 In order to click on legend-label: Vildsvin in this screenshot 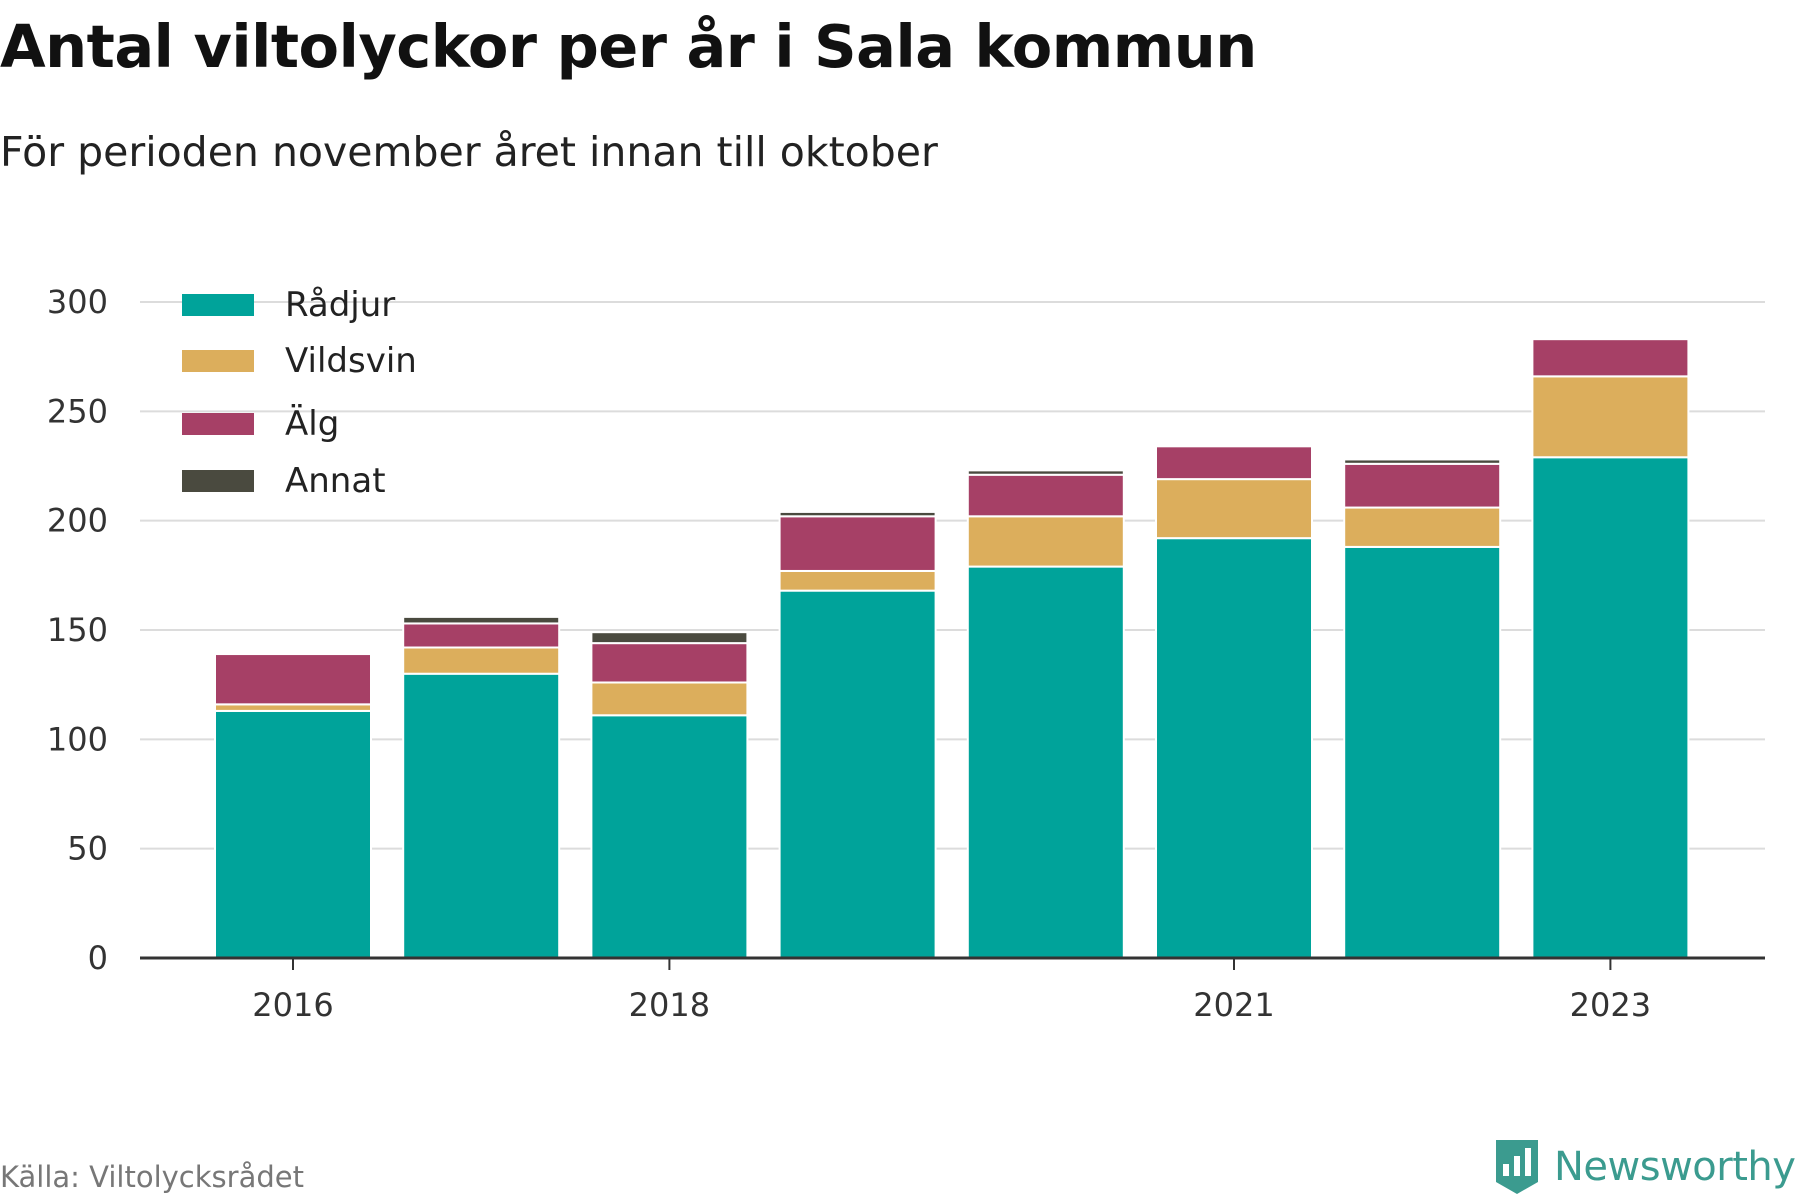, I will do `click(351, 361)`.